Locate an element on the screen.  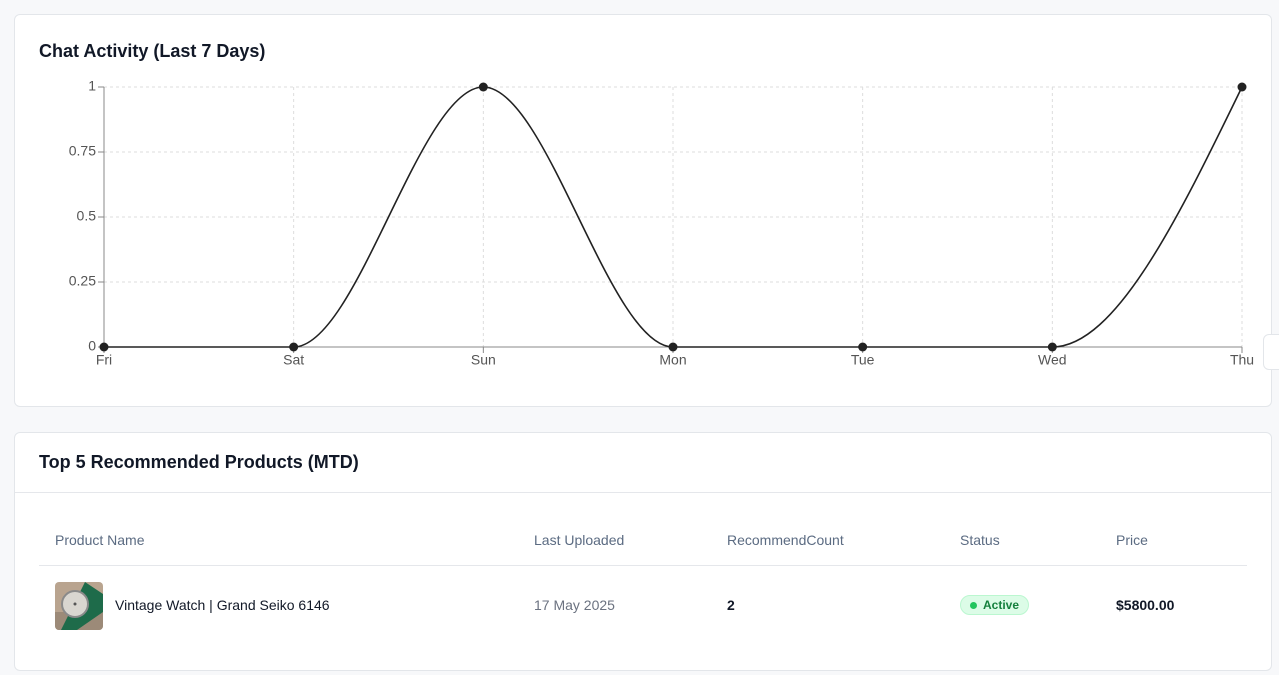
x-tick-label: Thu is located at coordinates (1242, 360).